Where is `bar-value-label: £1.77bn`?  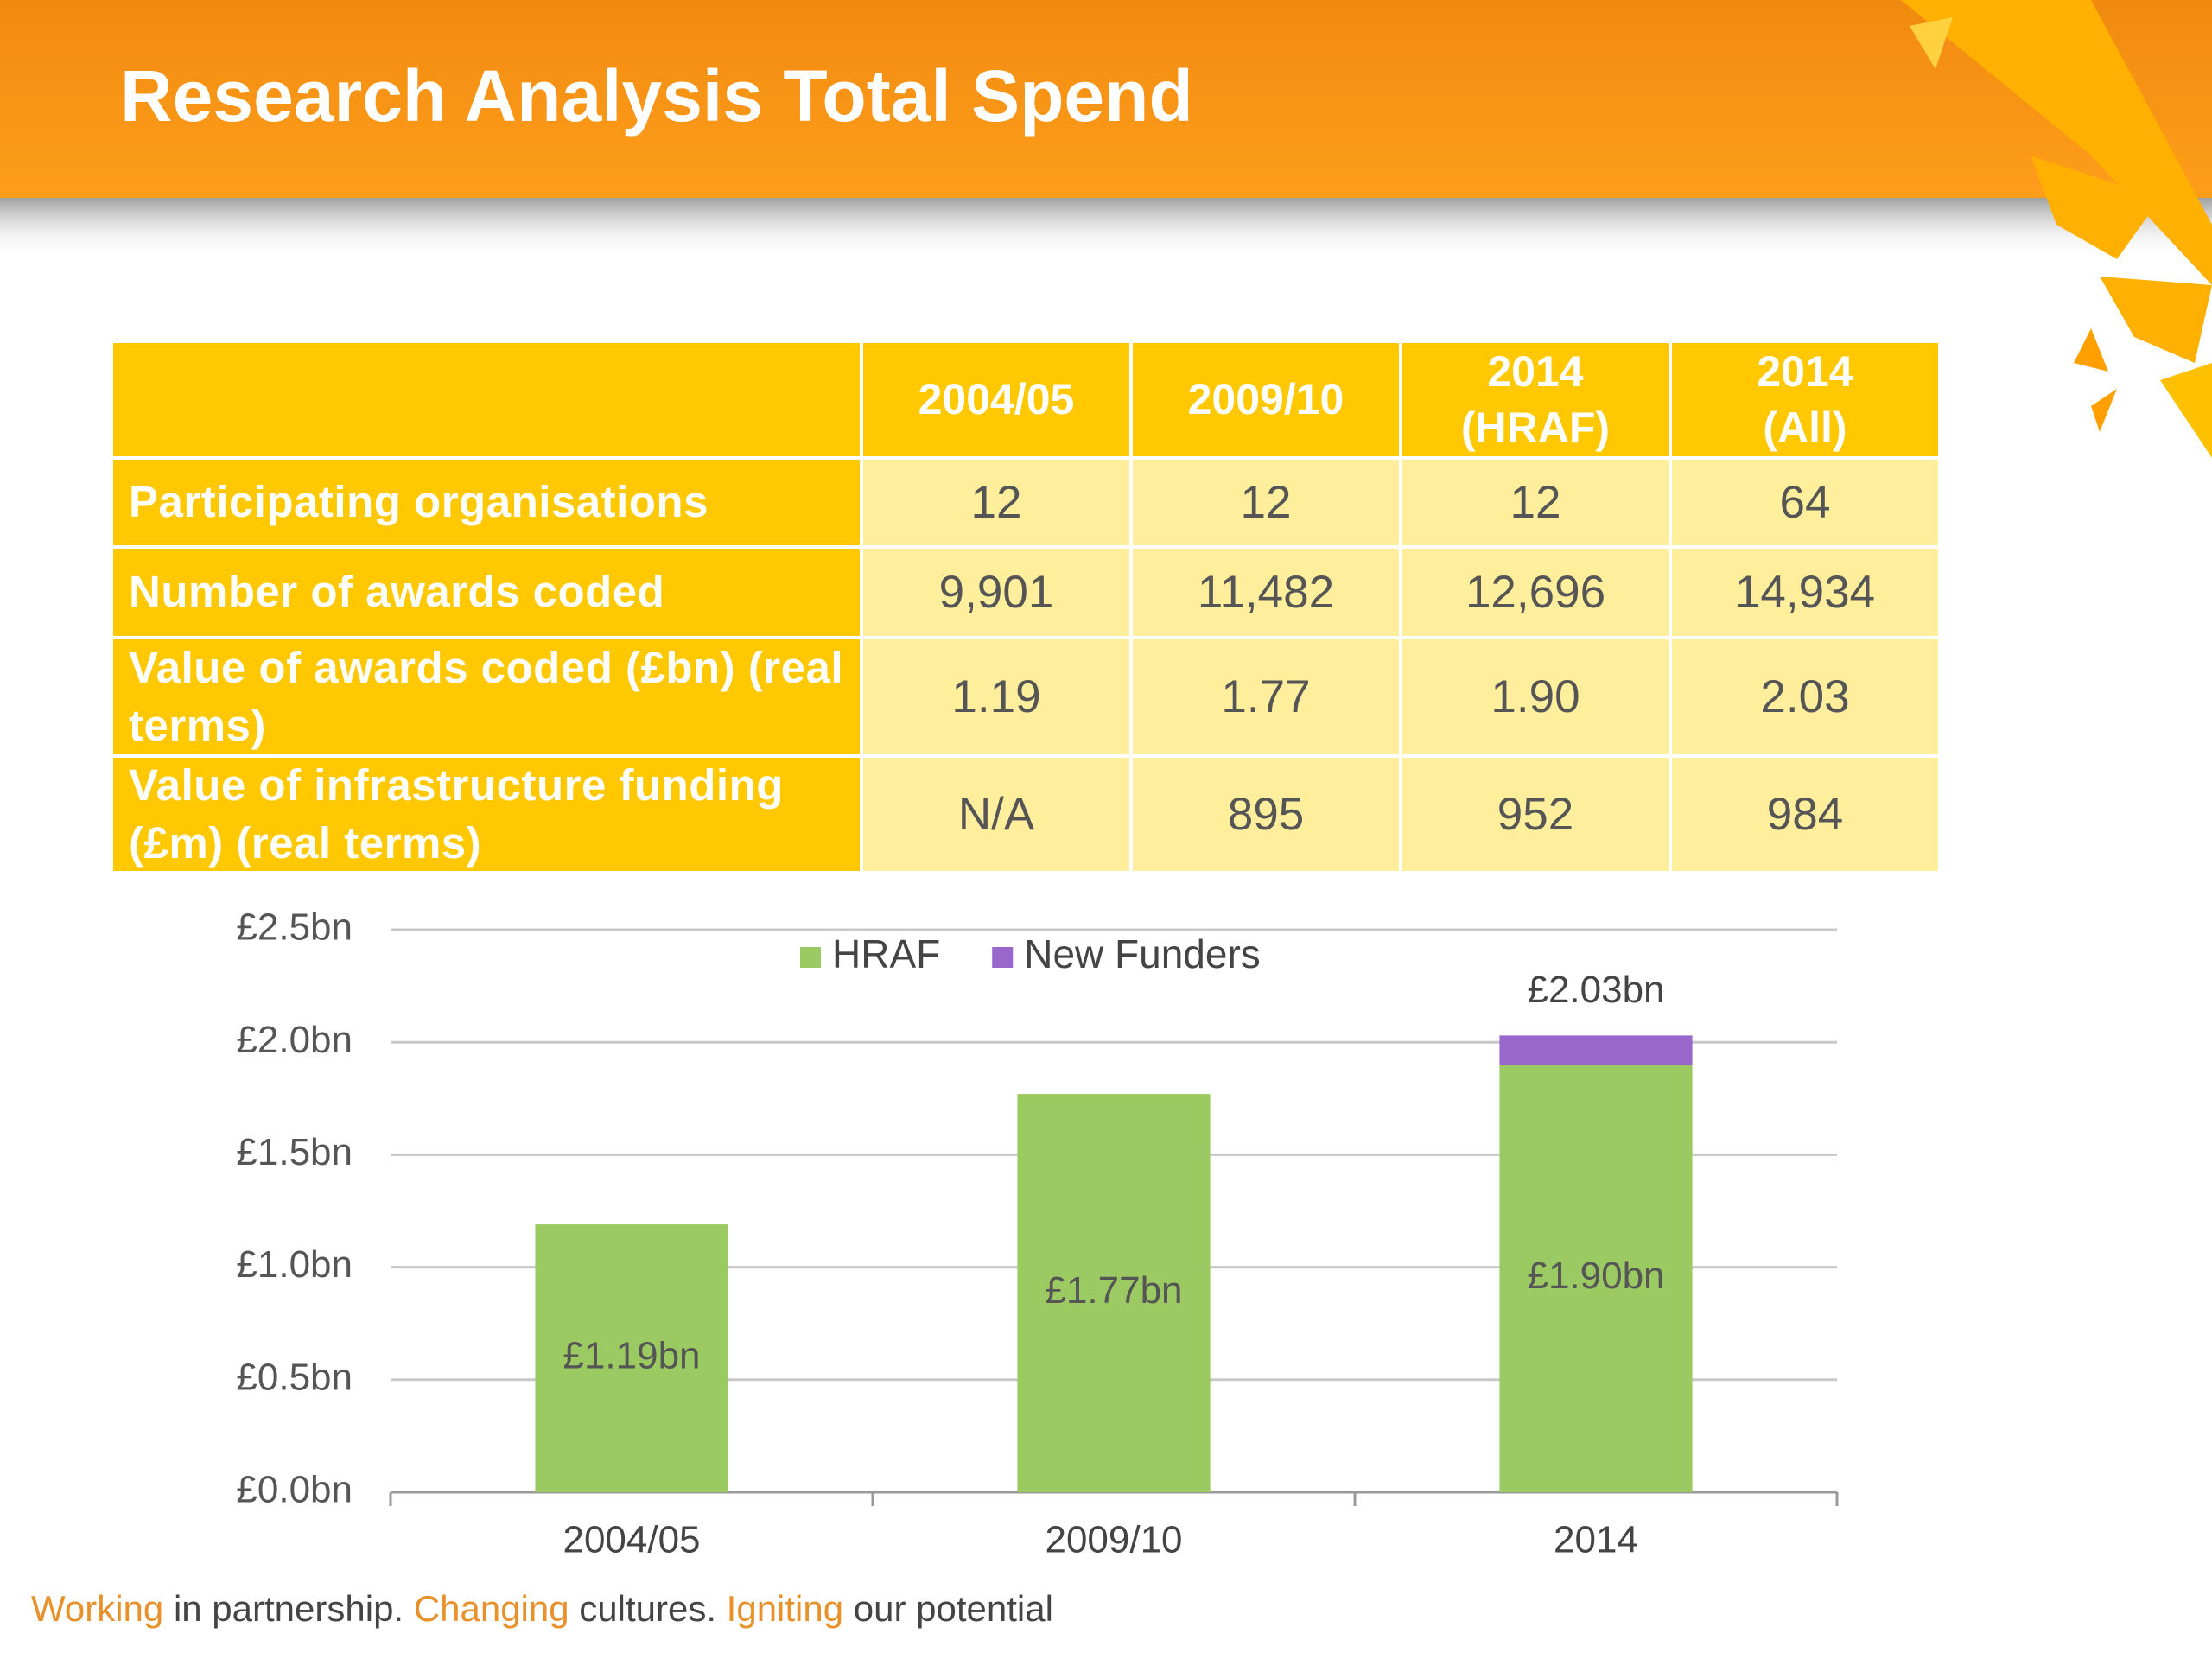
bar-value-label: £1.77bn is located at coordinates (1113, 1290).